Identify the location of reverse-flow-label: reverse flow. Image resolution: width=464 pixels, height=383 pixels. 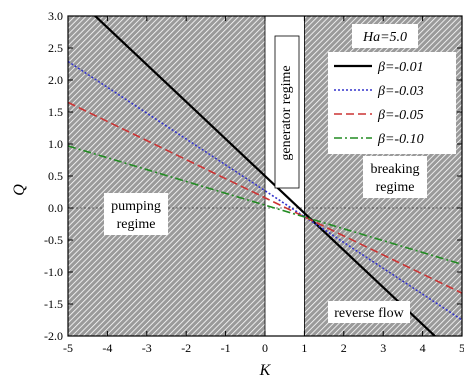
(369, 313).